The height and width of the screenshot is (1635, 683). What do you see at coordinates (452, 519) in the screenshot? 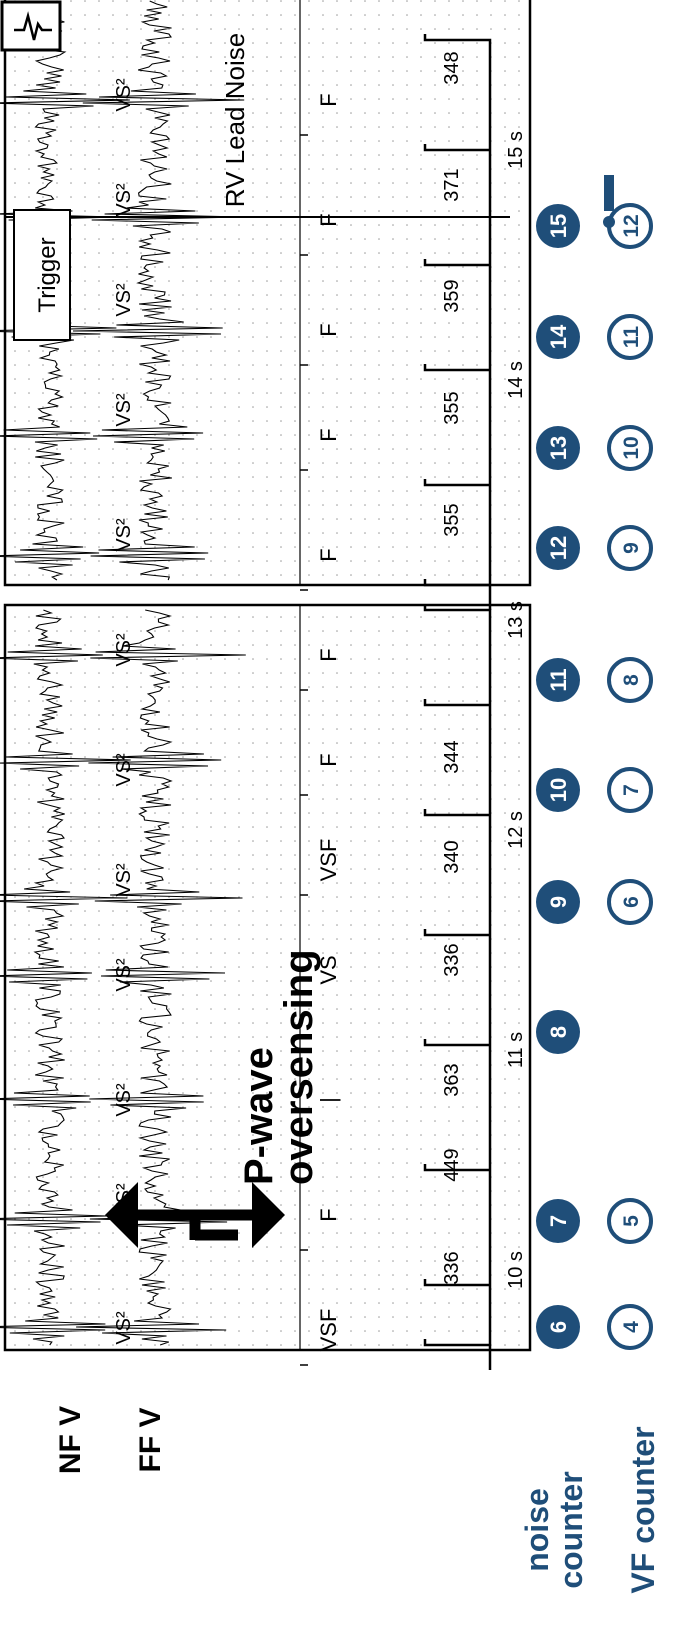
I see `interval-value-upper-0: 355` at bounding box center [452, 519].